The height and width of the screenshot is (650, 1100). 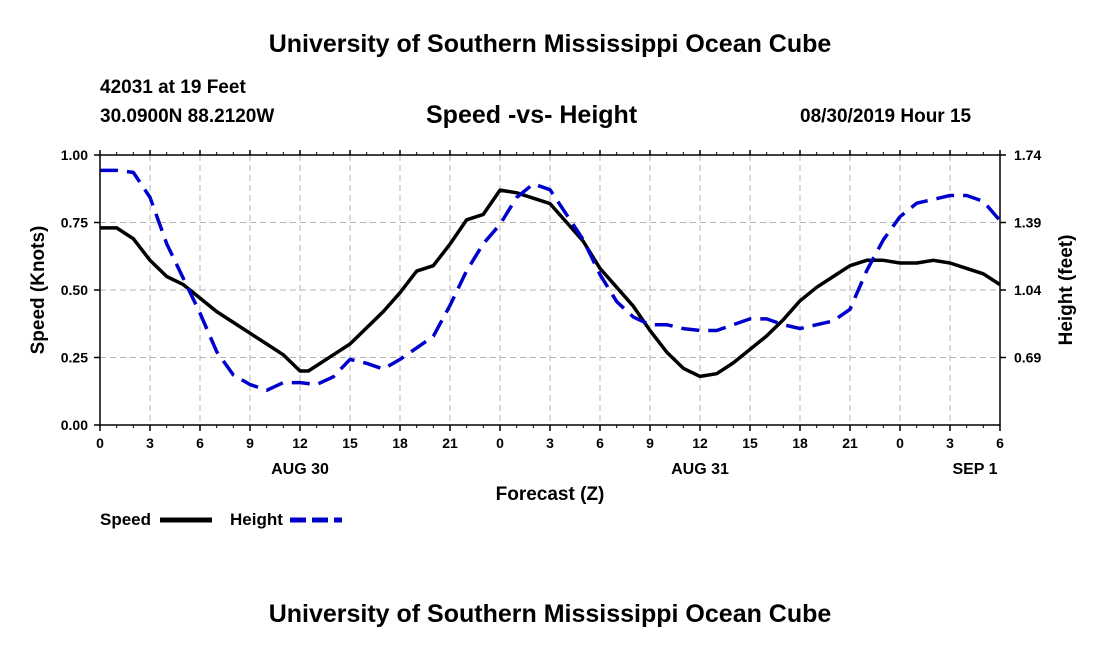 I want to click on y-tick-label: 0.00, so click(x=74, y=425).